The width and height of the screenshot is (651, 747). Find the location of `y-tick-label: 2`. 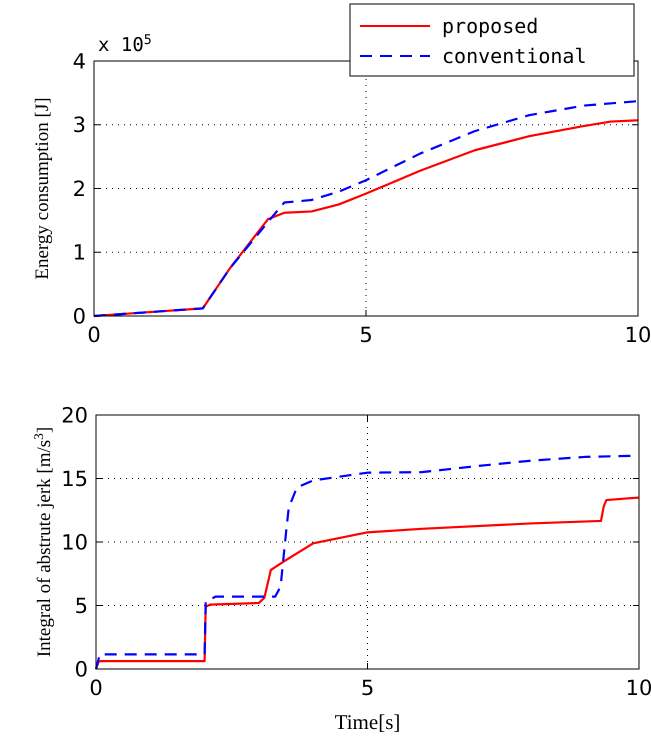

y-tick-label: 2 is located at coordinates (79, 188).